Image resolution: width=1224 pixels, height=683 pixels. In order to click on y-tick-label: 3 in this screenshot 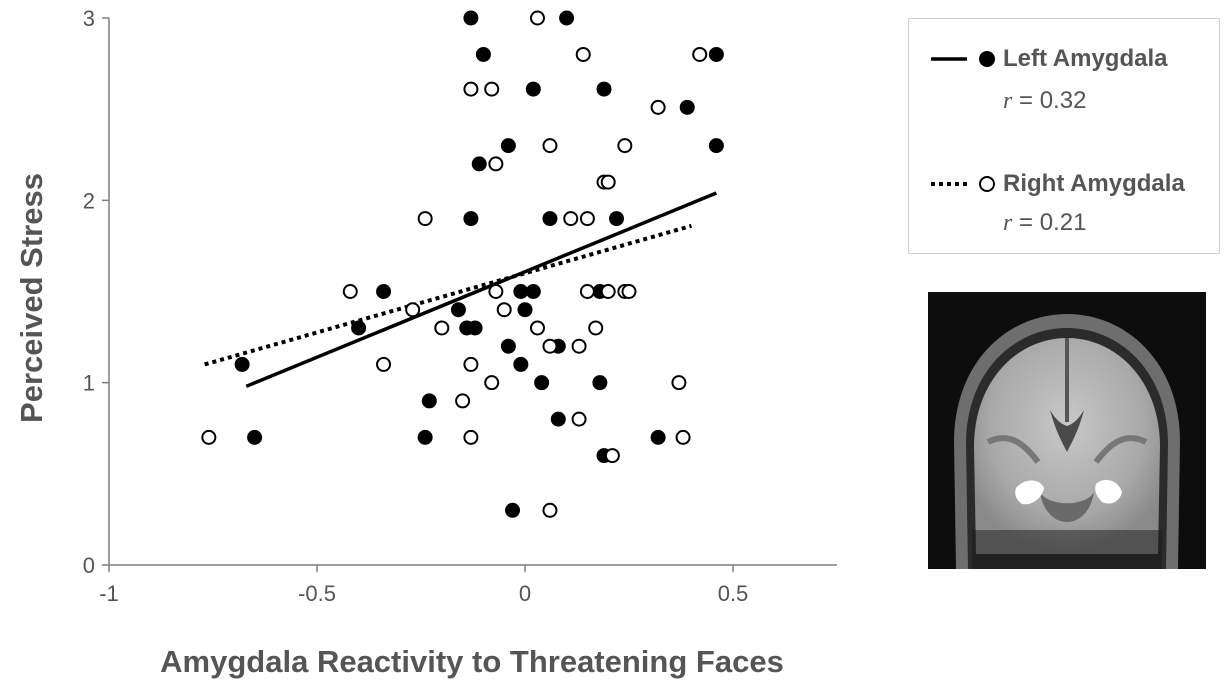, I will do `click(89, 18)`.